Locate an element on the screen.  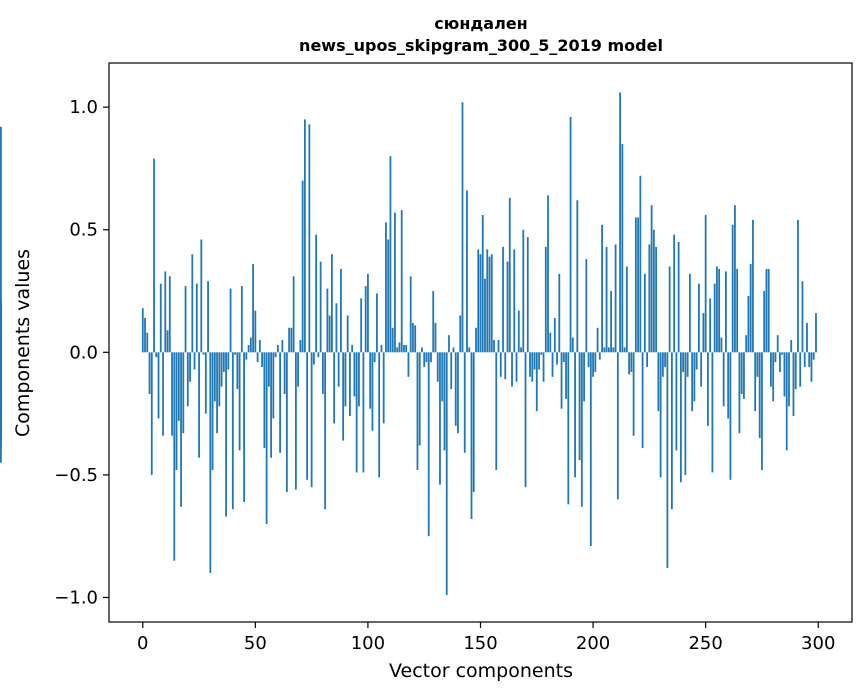
y-tick-label: −1.0 is located at coordinates (76, 597).